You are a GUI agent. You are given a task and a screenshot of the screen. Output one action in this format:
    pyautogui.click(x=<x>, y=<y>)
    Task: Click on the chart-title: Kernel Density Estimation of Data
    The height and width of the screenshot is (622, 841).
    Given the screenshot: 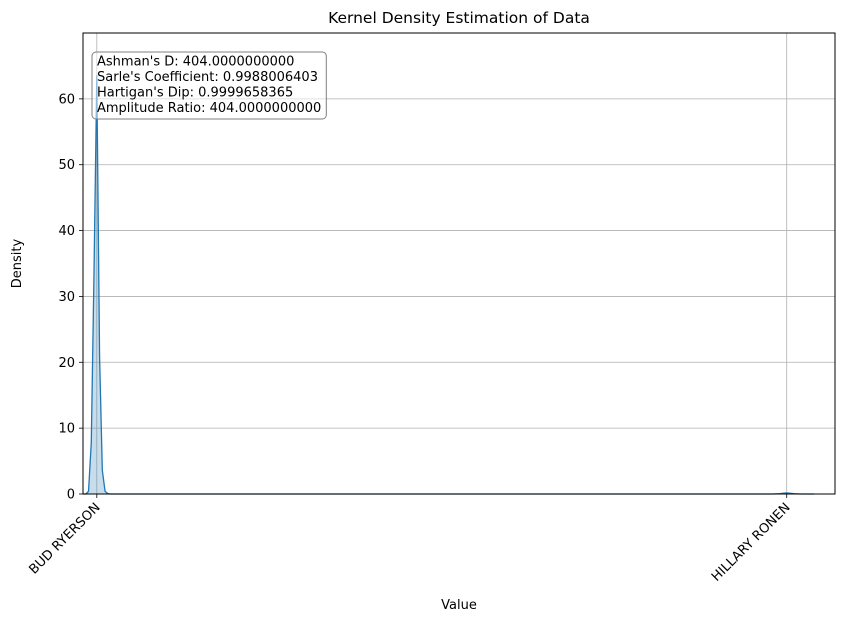 What is the action you would take?
    pyautogui.click(x=459, y=18)
    